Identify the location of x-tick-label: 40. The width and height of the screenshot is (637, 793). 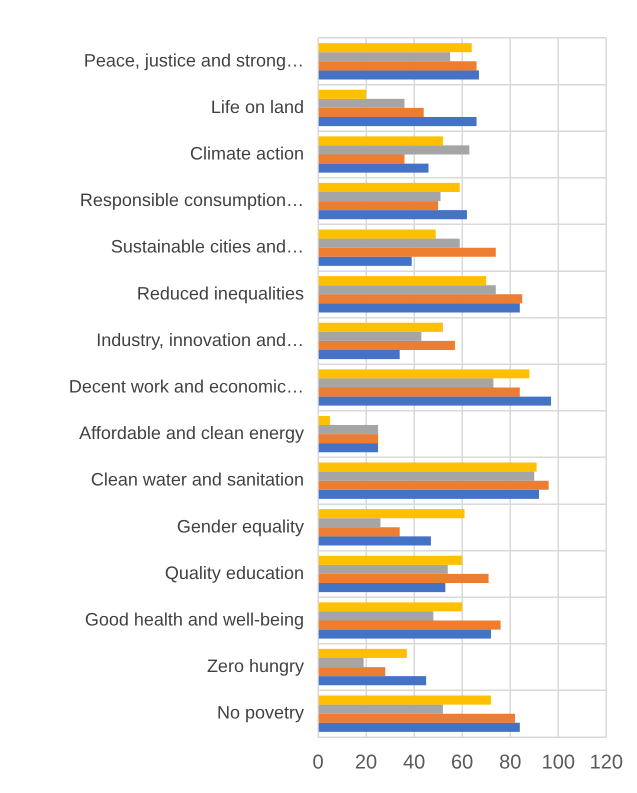
(414, 763).